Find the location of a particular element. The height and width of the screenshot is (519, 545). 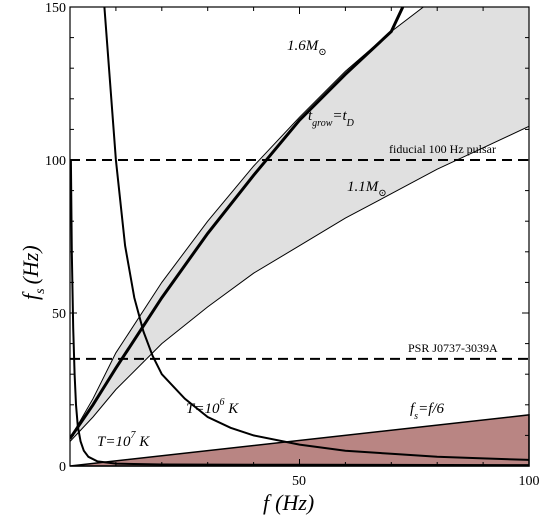

x-axis-title: f (Hz) is located at coordinates (288, 502).